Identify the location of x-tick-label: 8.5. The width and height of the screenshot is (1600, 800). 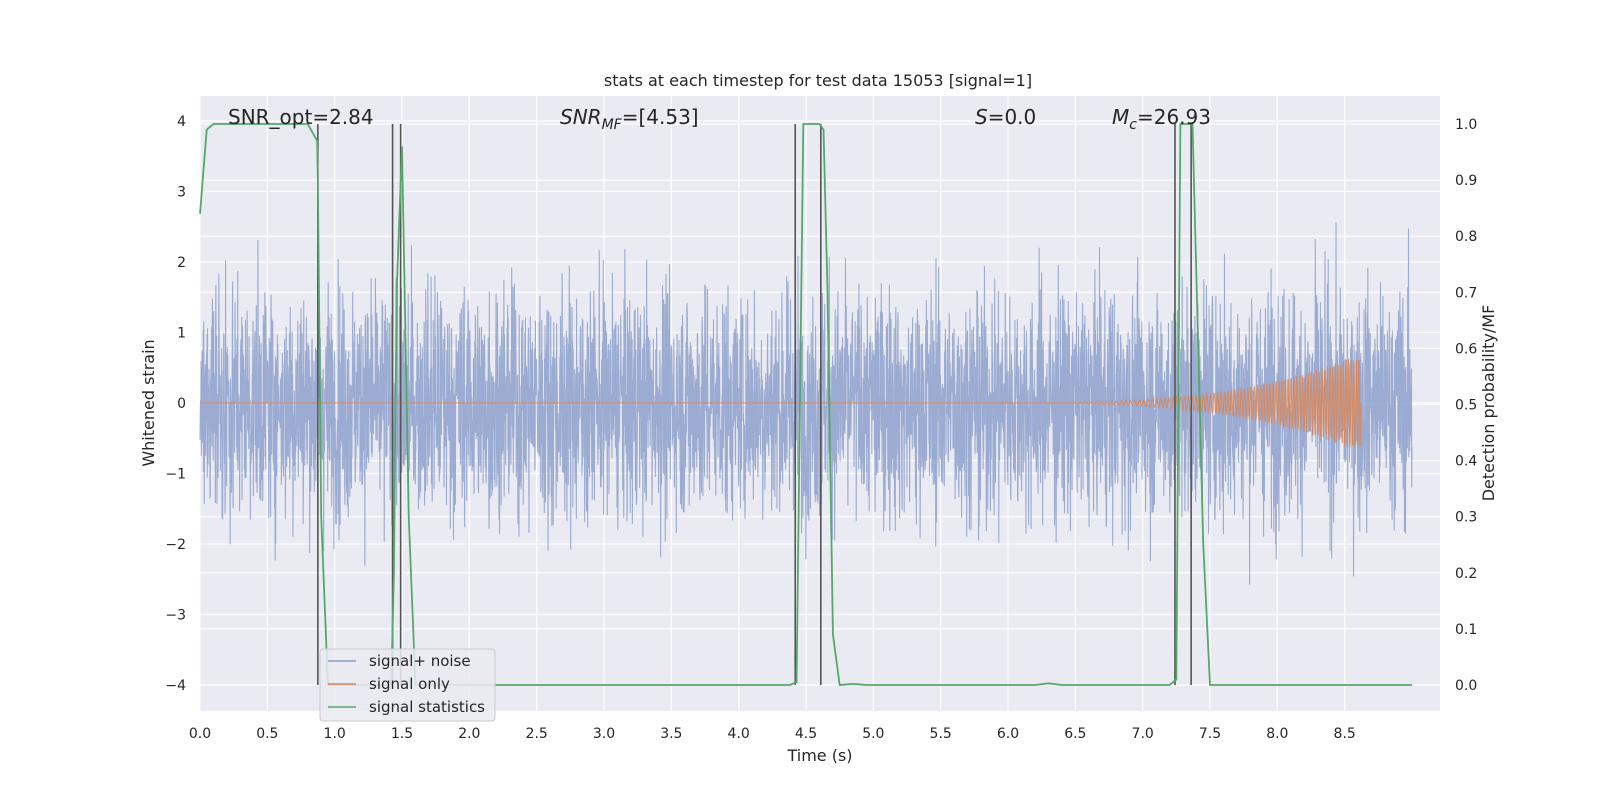
(1345, 734).